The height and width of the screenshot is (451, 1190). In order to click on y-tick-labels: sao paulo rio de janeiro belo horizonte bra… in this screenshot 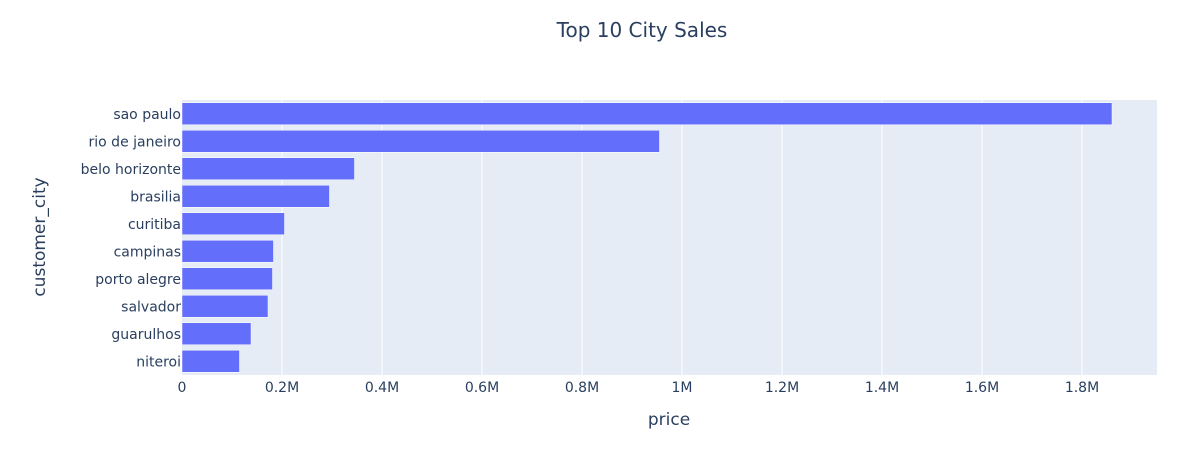, I will do `click(131, 239)`.